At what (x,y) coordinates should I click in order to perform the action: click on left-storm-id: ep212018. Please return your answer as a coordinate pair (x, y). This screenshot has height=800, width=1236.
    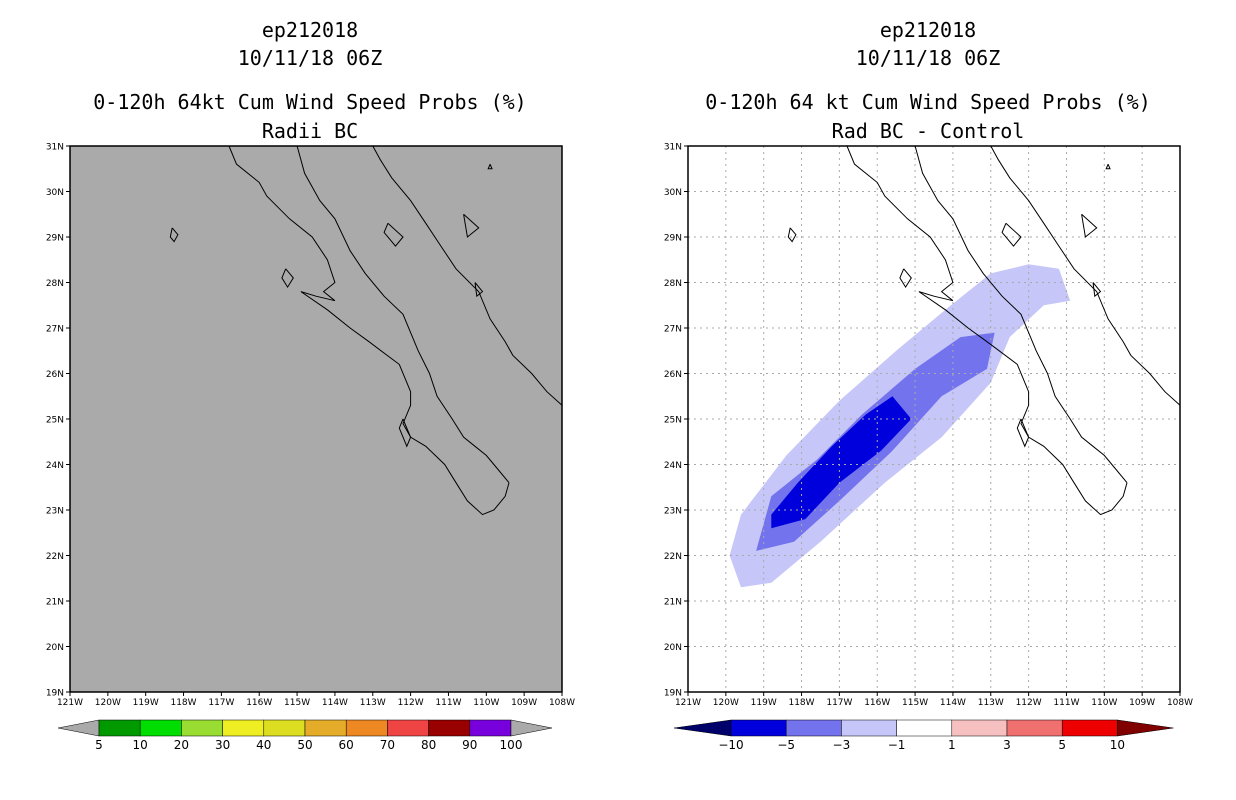
    Looking at the image, I should click on (310, 30).